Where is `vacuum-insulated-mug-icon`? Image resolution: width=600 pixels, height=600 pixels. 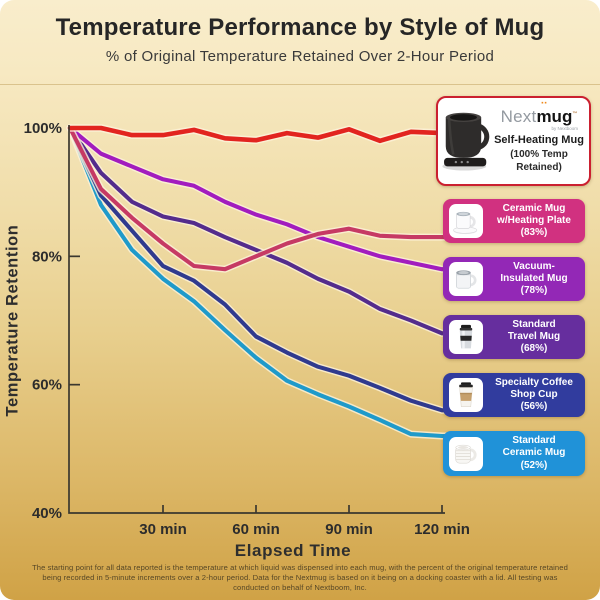
vacuum-insulated-mug-icon is located at coordinates (466, 279).